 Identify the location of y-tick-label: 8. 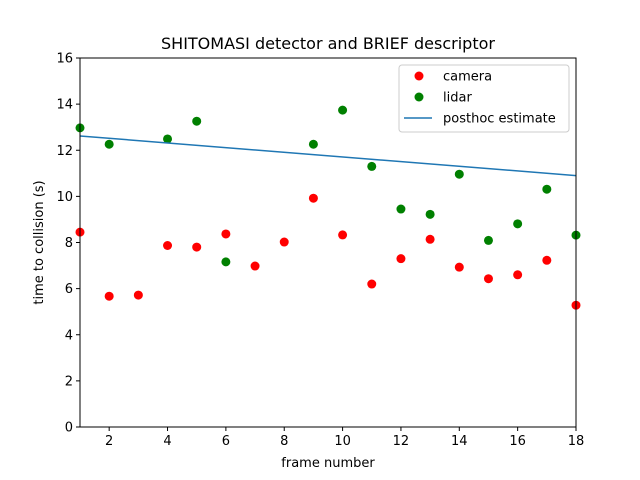
(69, 243).